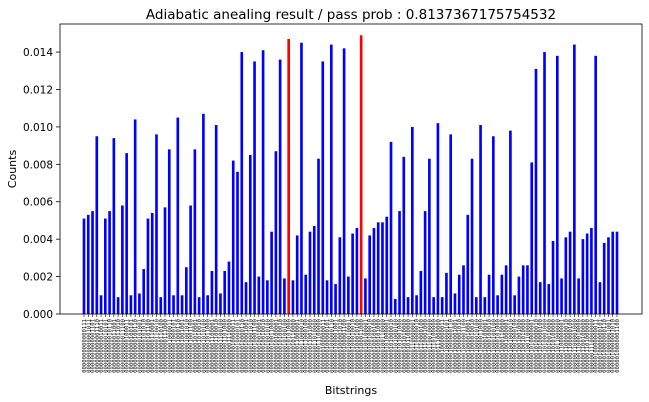 Image resolution: width=649 pixels, height=402 pixels. Describe the element at coordinates (175, 346) in the screenshot. I see `x-tick-label: 0000000001000101` at that location.